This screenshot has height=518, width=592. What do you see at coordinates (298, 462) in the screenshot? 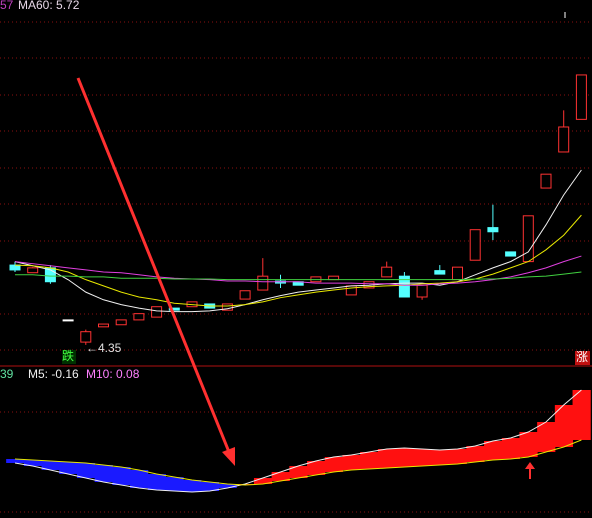
I see `indicator-line` at bounding box center [298, 462].